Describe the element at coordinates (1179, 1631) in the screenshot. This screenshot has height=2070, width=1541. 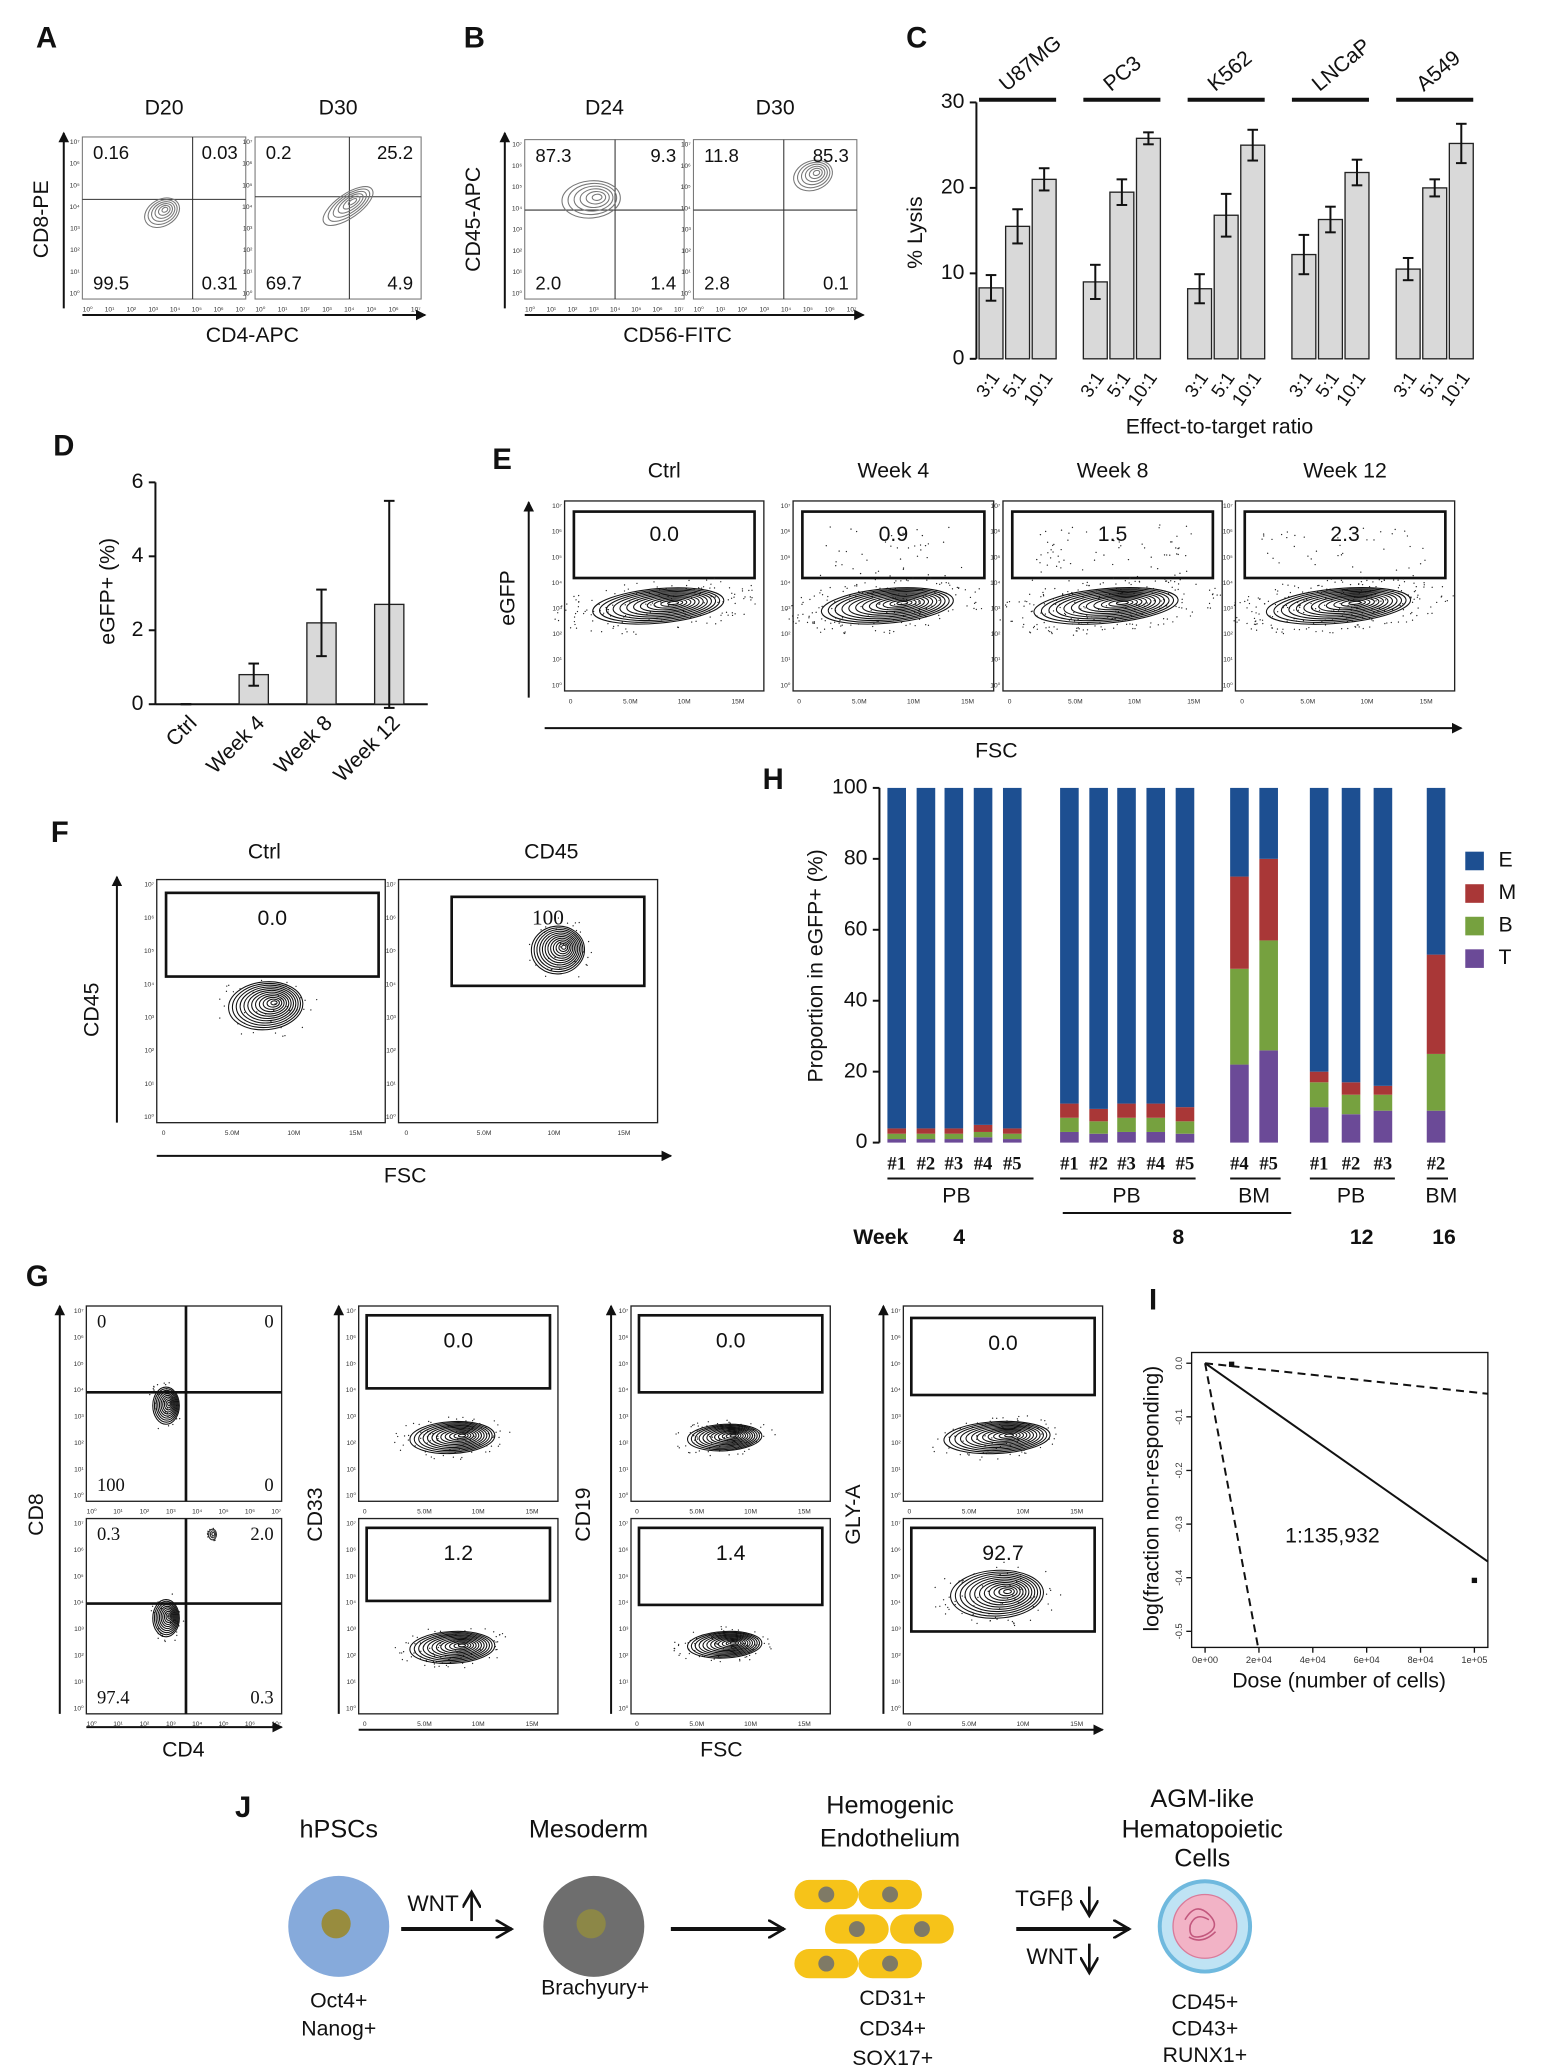
I see `y-tick-label: -0.5` at that location.